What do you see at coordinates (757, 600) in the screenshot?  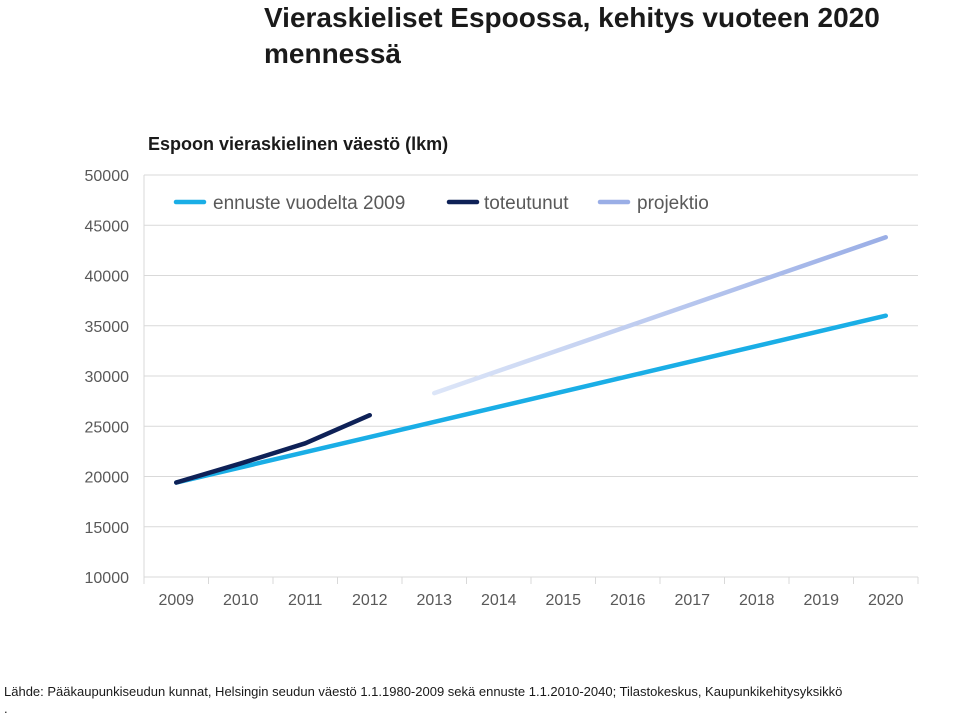 I see `x-tick-label: 2018` at bounding box center [757, 600].